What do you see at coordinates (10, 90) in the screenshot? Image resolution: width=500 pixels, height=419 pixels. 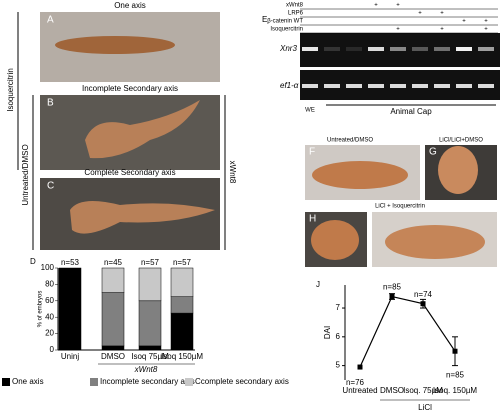 I see `side-label: Isoquercitrin` at bounding box center [10, 90].